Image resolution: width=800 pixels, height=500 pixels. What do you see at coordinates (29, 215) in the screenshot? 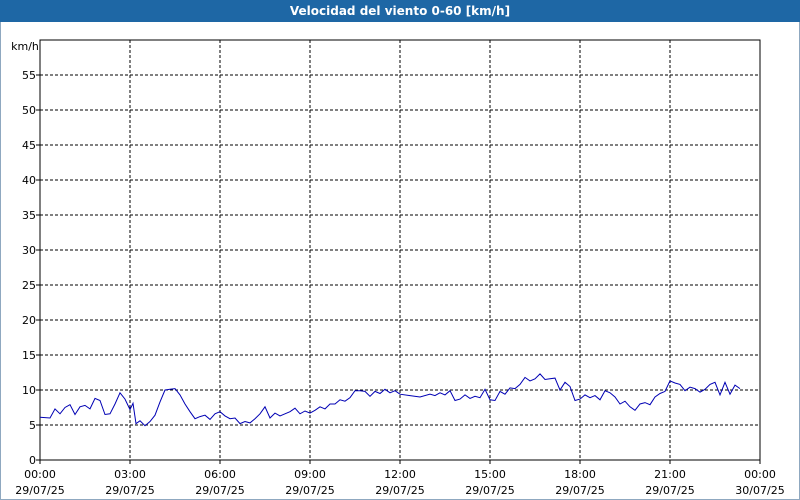
I see `y-tick-label: 35` at bounding box center [29, 215].